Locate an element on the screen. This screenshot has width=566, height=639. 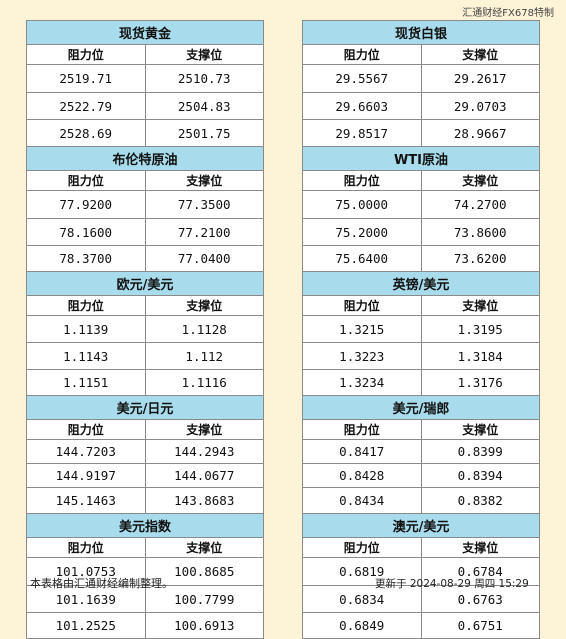
table-row: 1.1151 1.1116 is located at coordinates (145, 382).